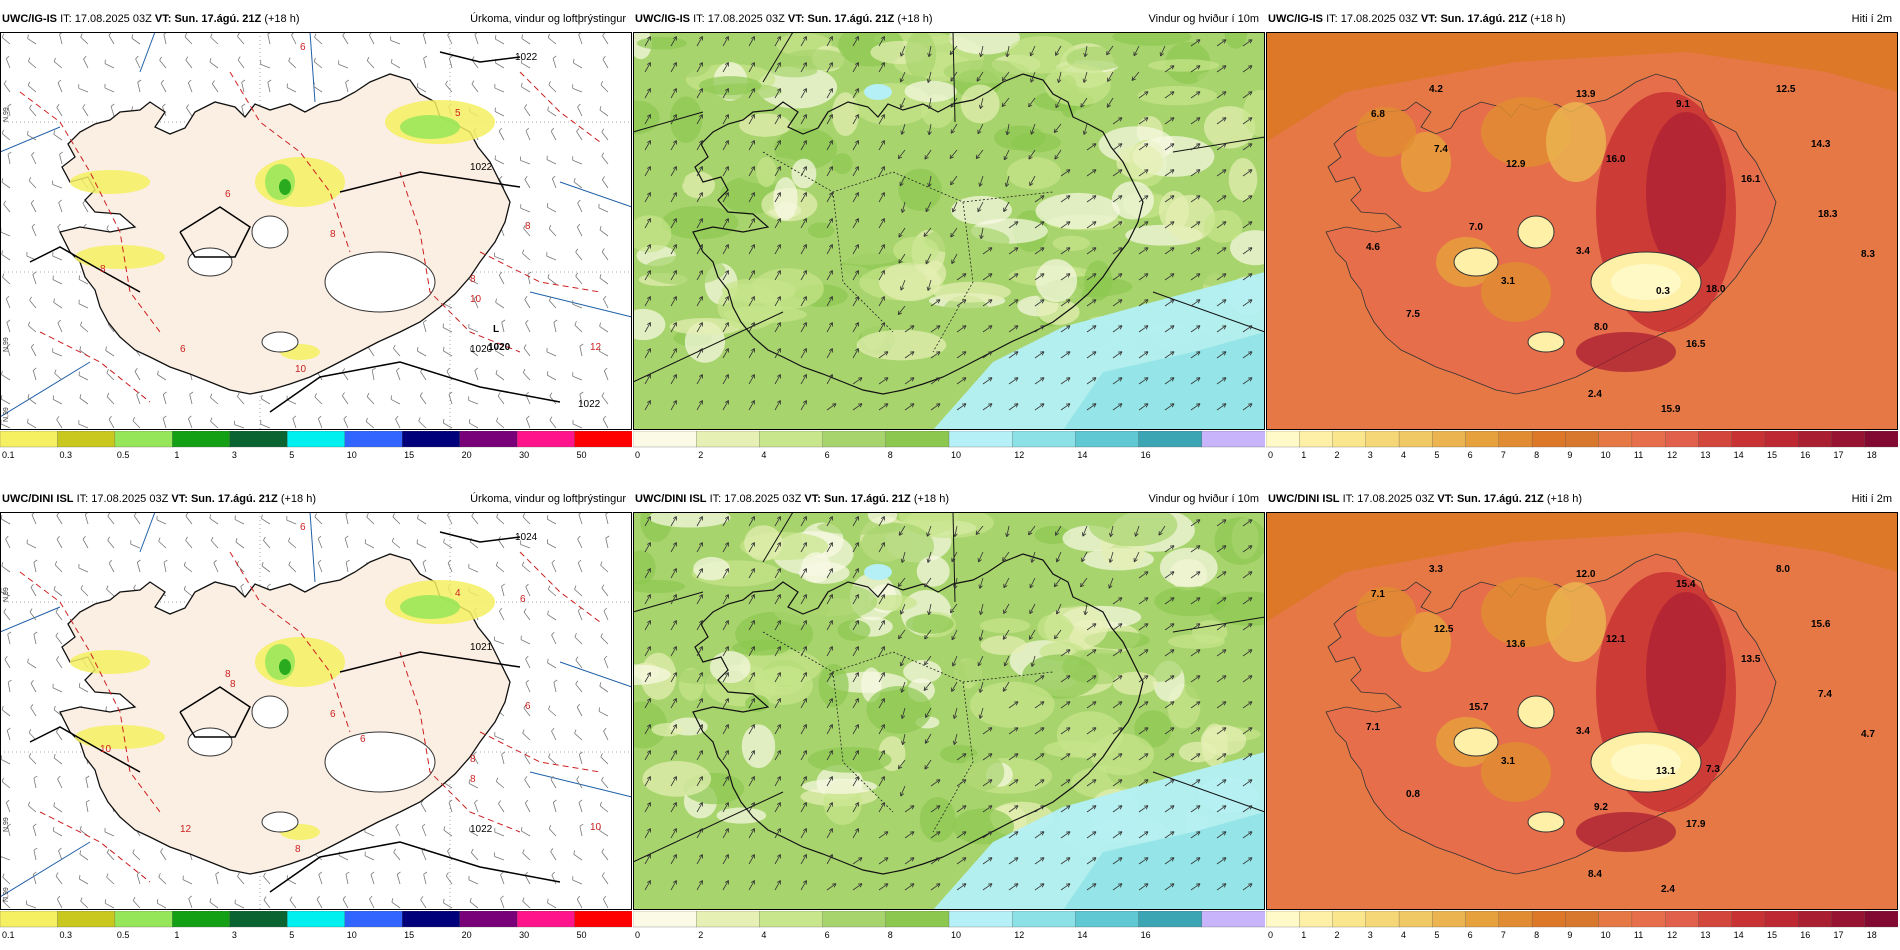 This screenshot has width=1900, height=950. I want to click on temperature-value: 13.5, so click(1751, 659).